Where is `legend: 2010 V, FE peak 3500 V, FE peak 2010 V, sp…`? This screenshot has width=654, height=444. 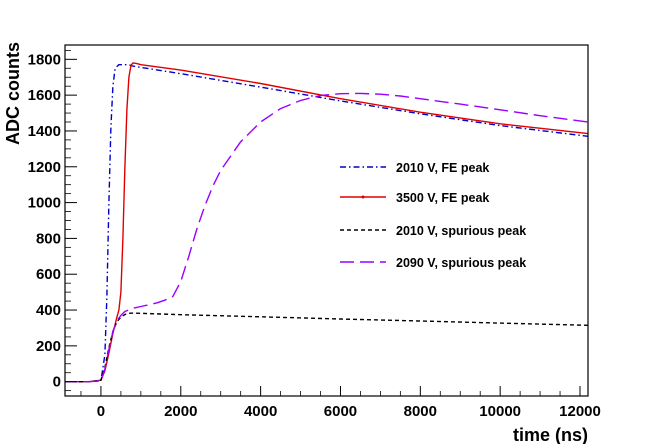 legend: 2010 V, FE peak 3500 V, FE peak 2010 V, sp… is located at coordinates (433, 215).